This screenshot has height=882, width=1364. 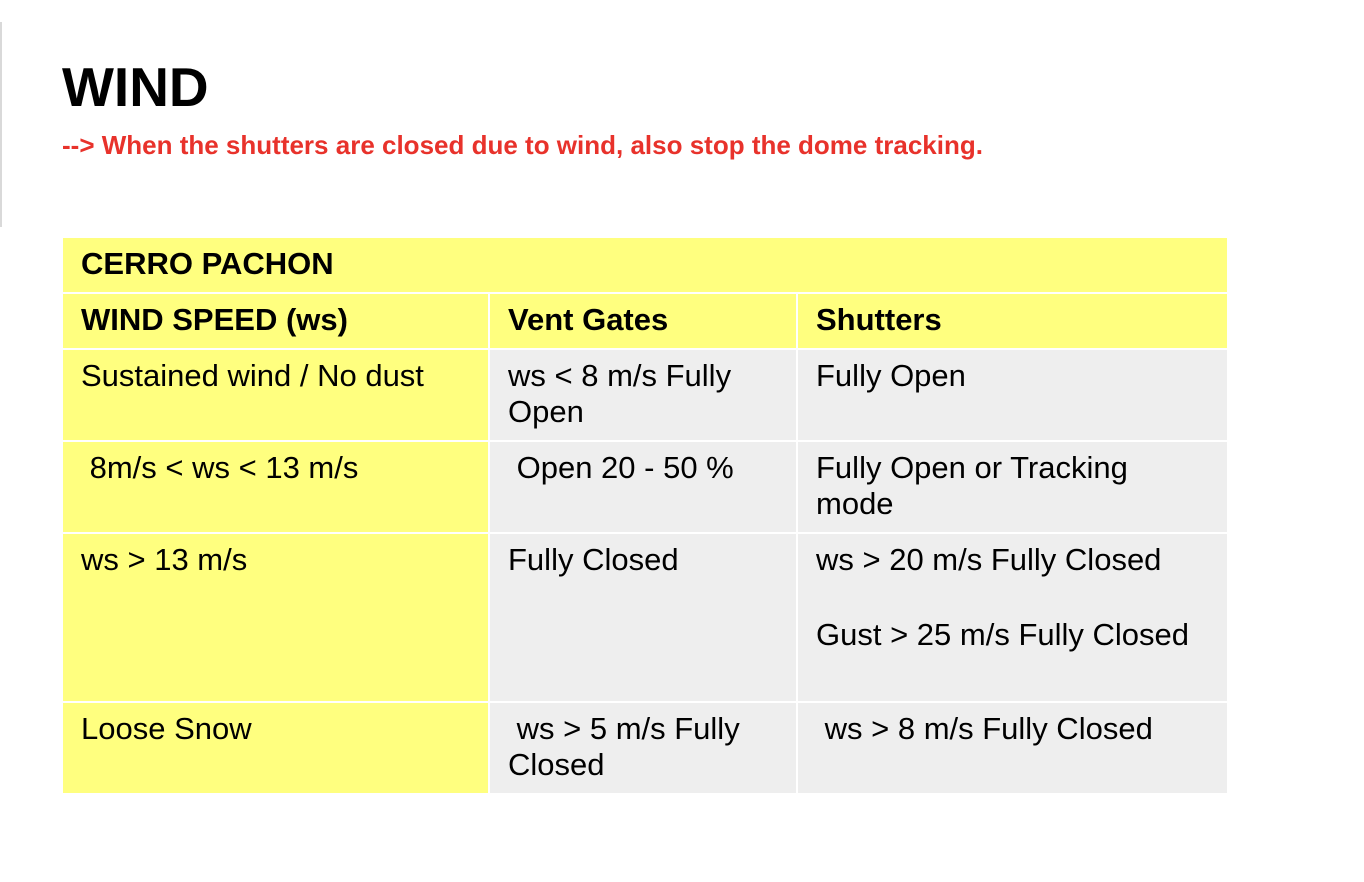 I want to click on condition-cell: 8m/s < ws < 13 m/s, so click(x=275, y=487).